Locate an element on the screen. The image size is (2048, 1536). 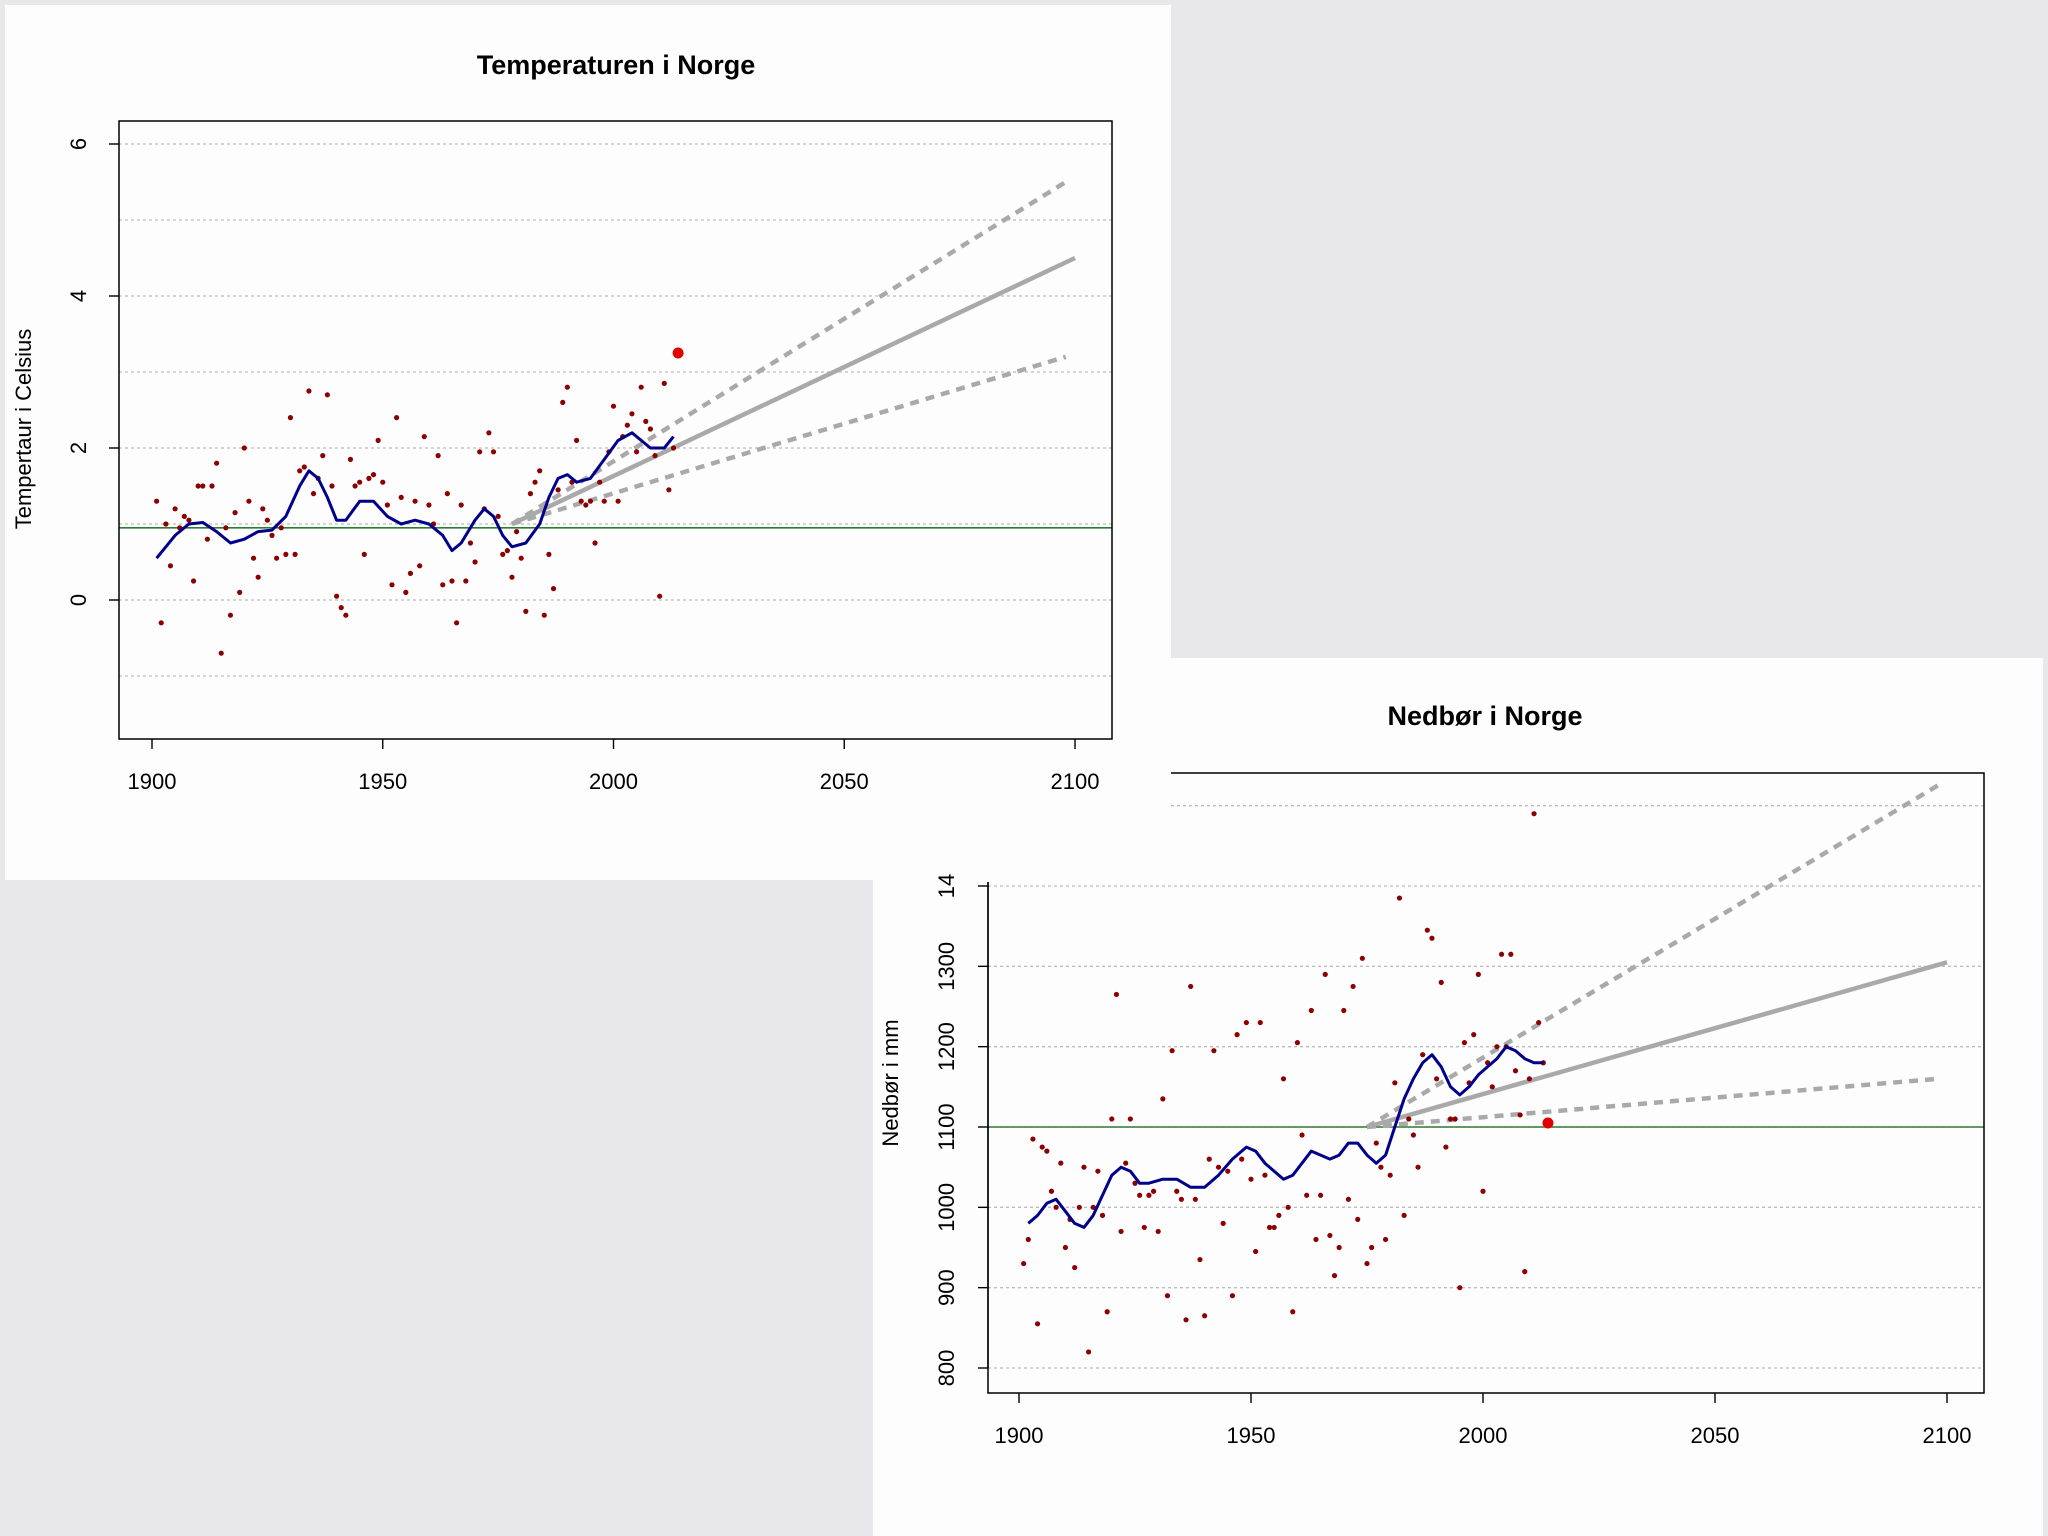
temperature-x-tick-label: 1900 is located at coordinates (152, 781).